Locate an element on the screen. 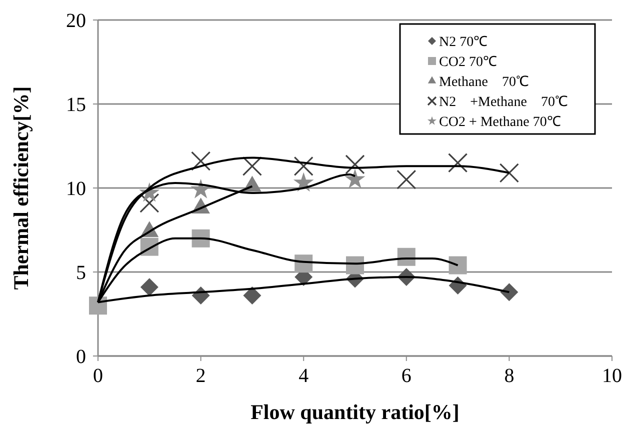 This screenshot has width=633, height=439. legend-label: CO2 + Methane 70℃ is located at coordinates (500, 122).